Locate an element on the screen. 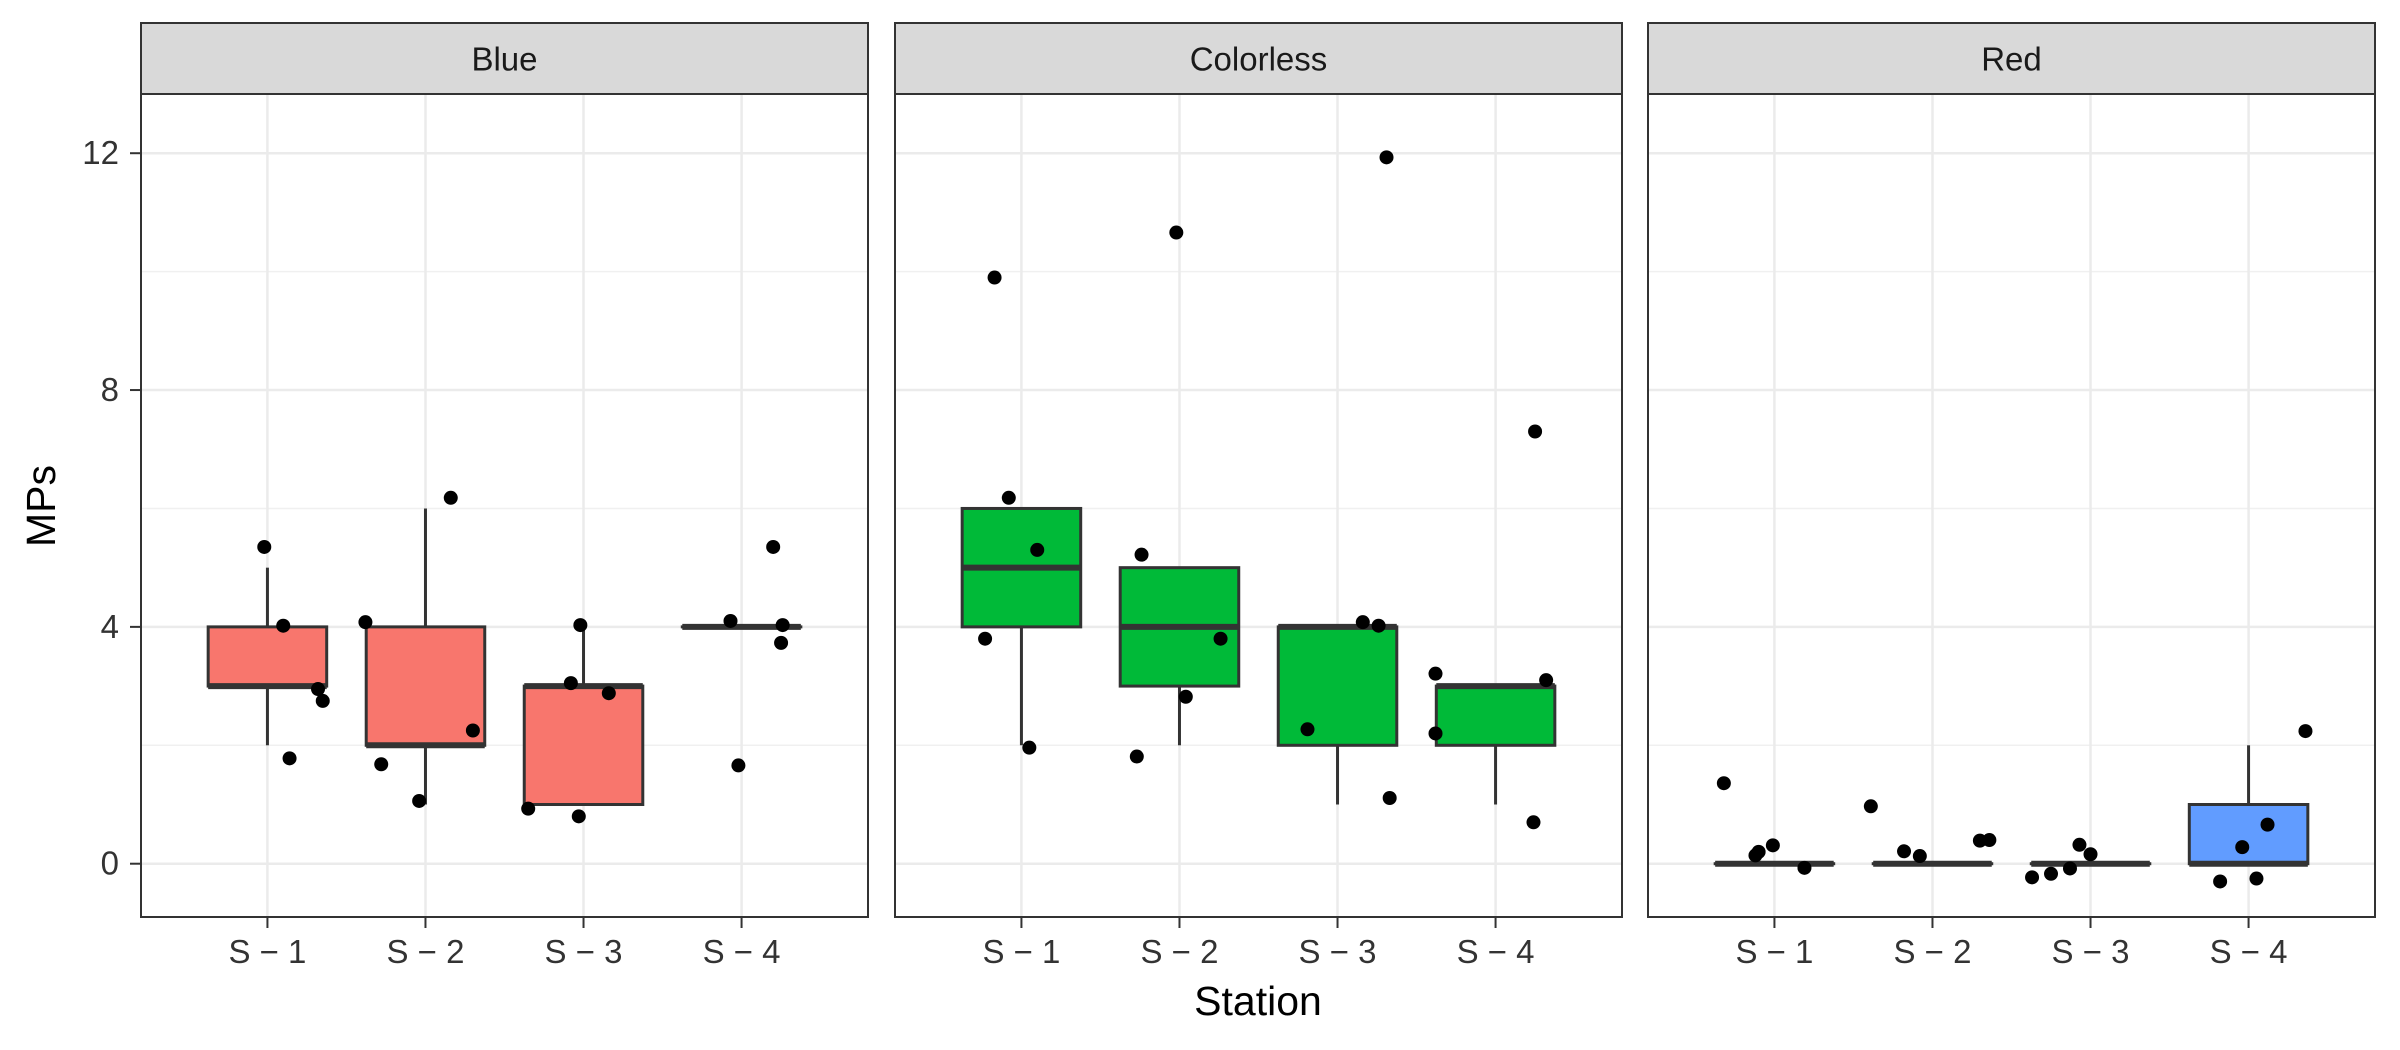 Image resolution: width=2400 pixels, height=1050 pixels. facet-strip is located at coordinates (2011, 58).